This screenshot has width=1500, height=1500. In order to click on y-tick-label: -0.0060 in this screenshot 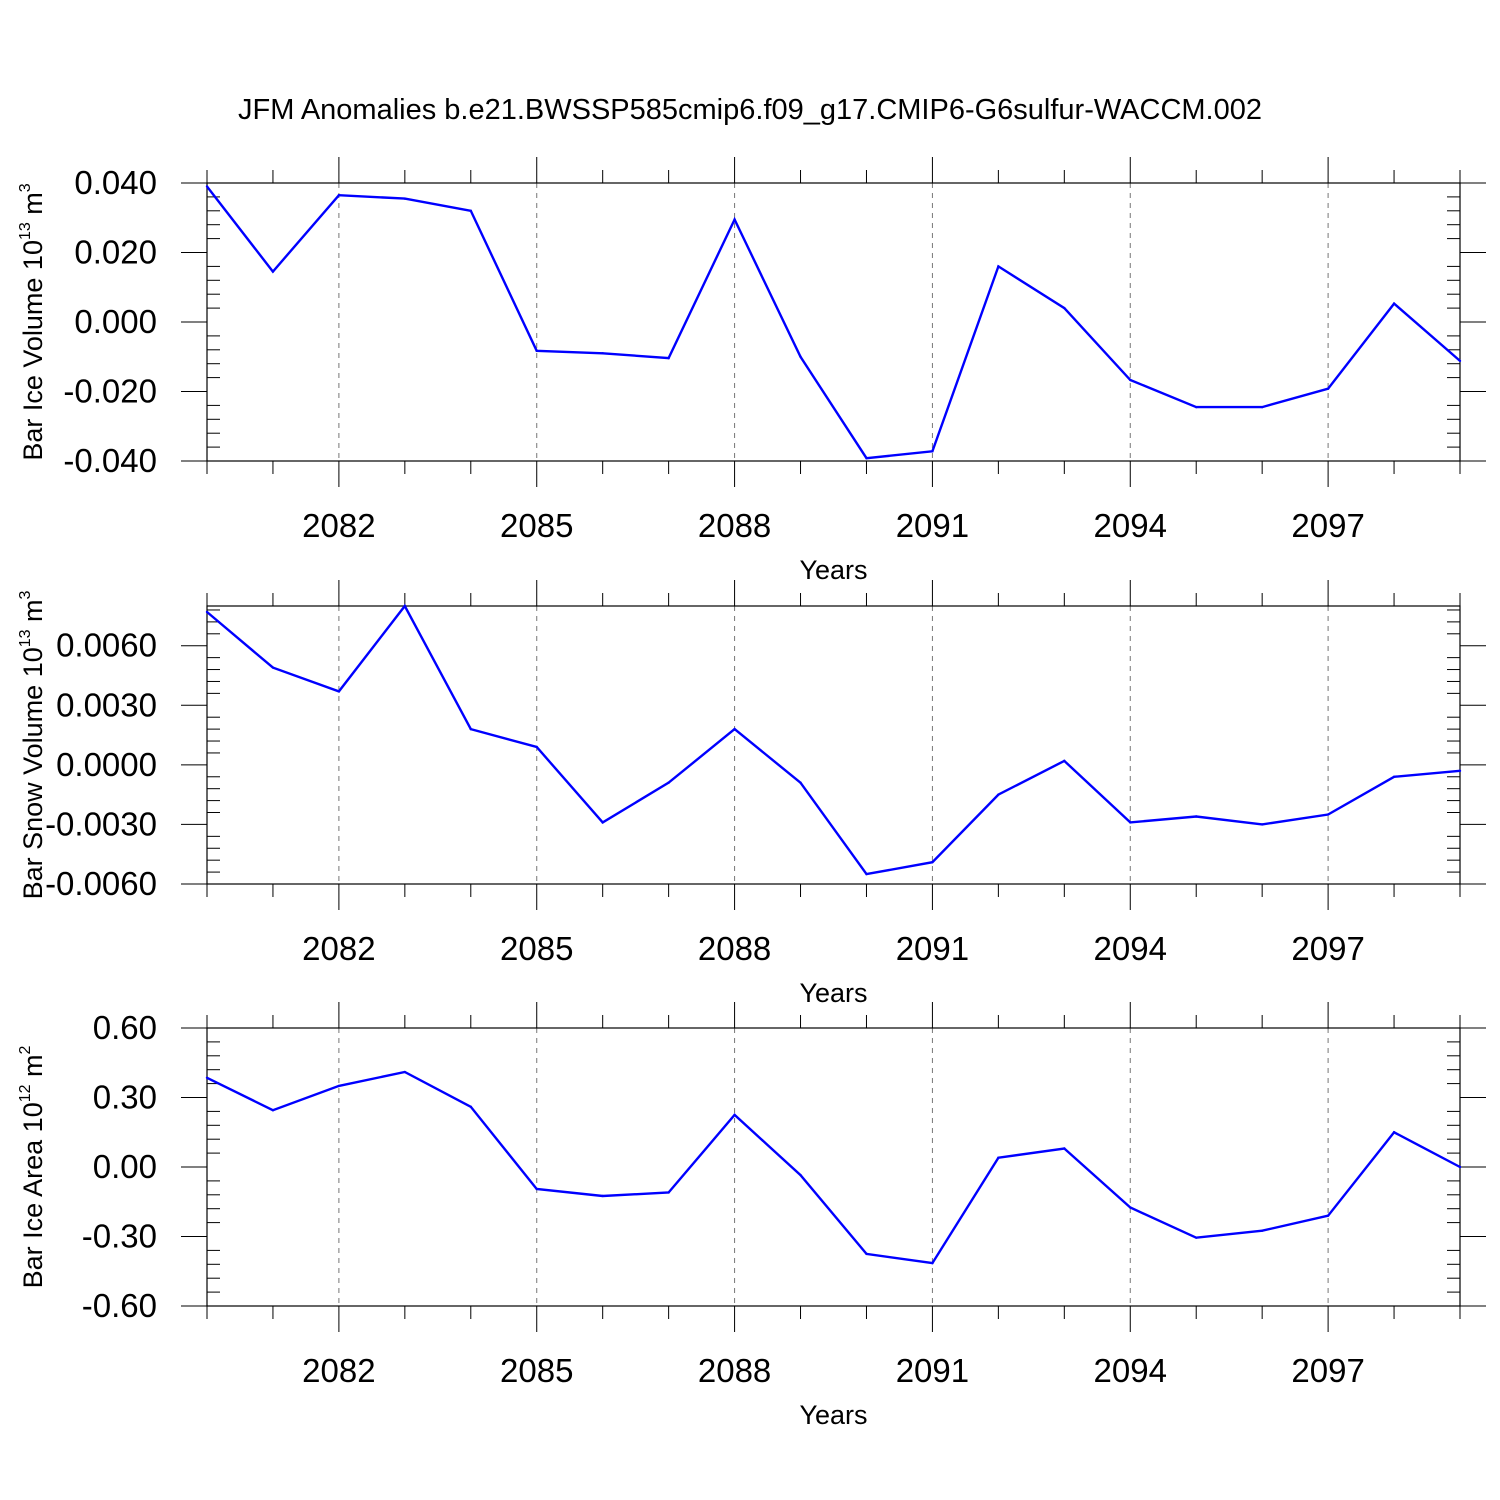, I will do `click(101, 883)`.